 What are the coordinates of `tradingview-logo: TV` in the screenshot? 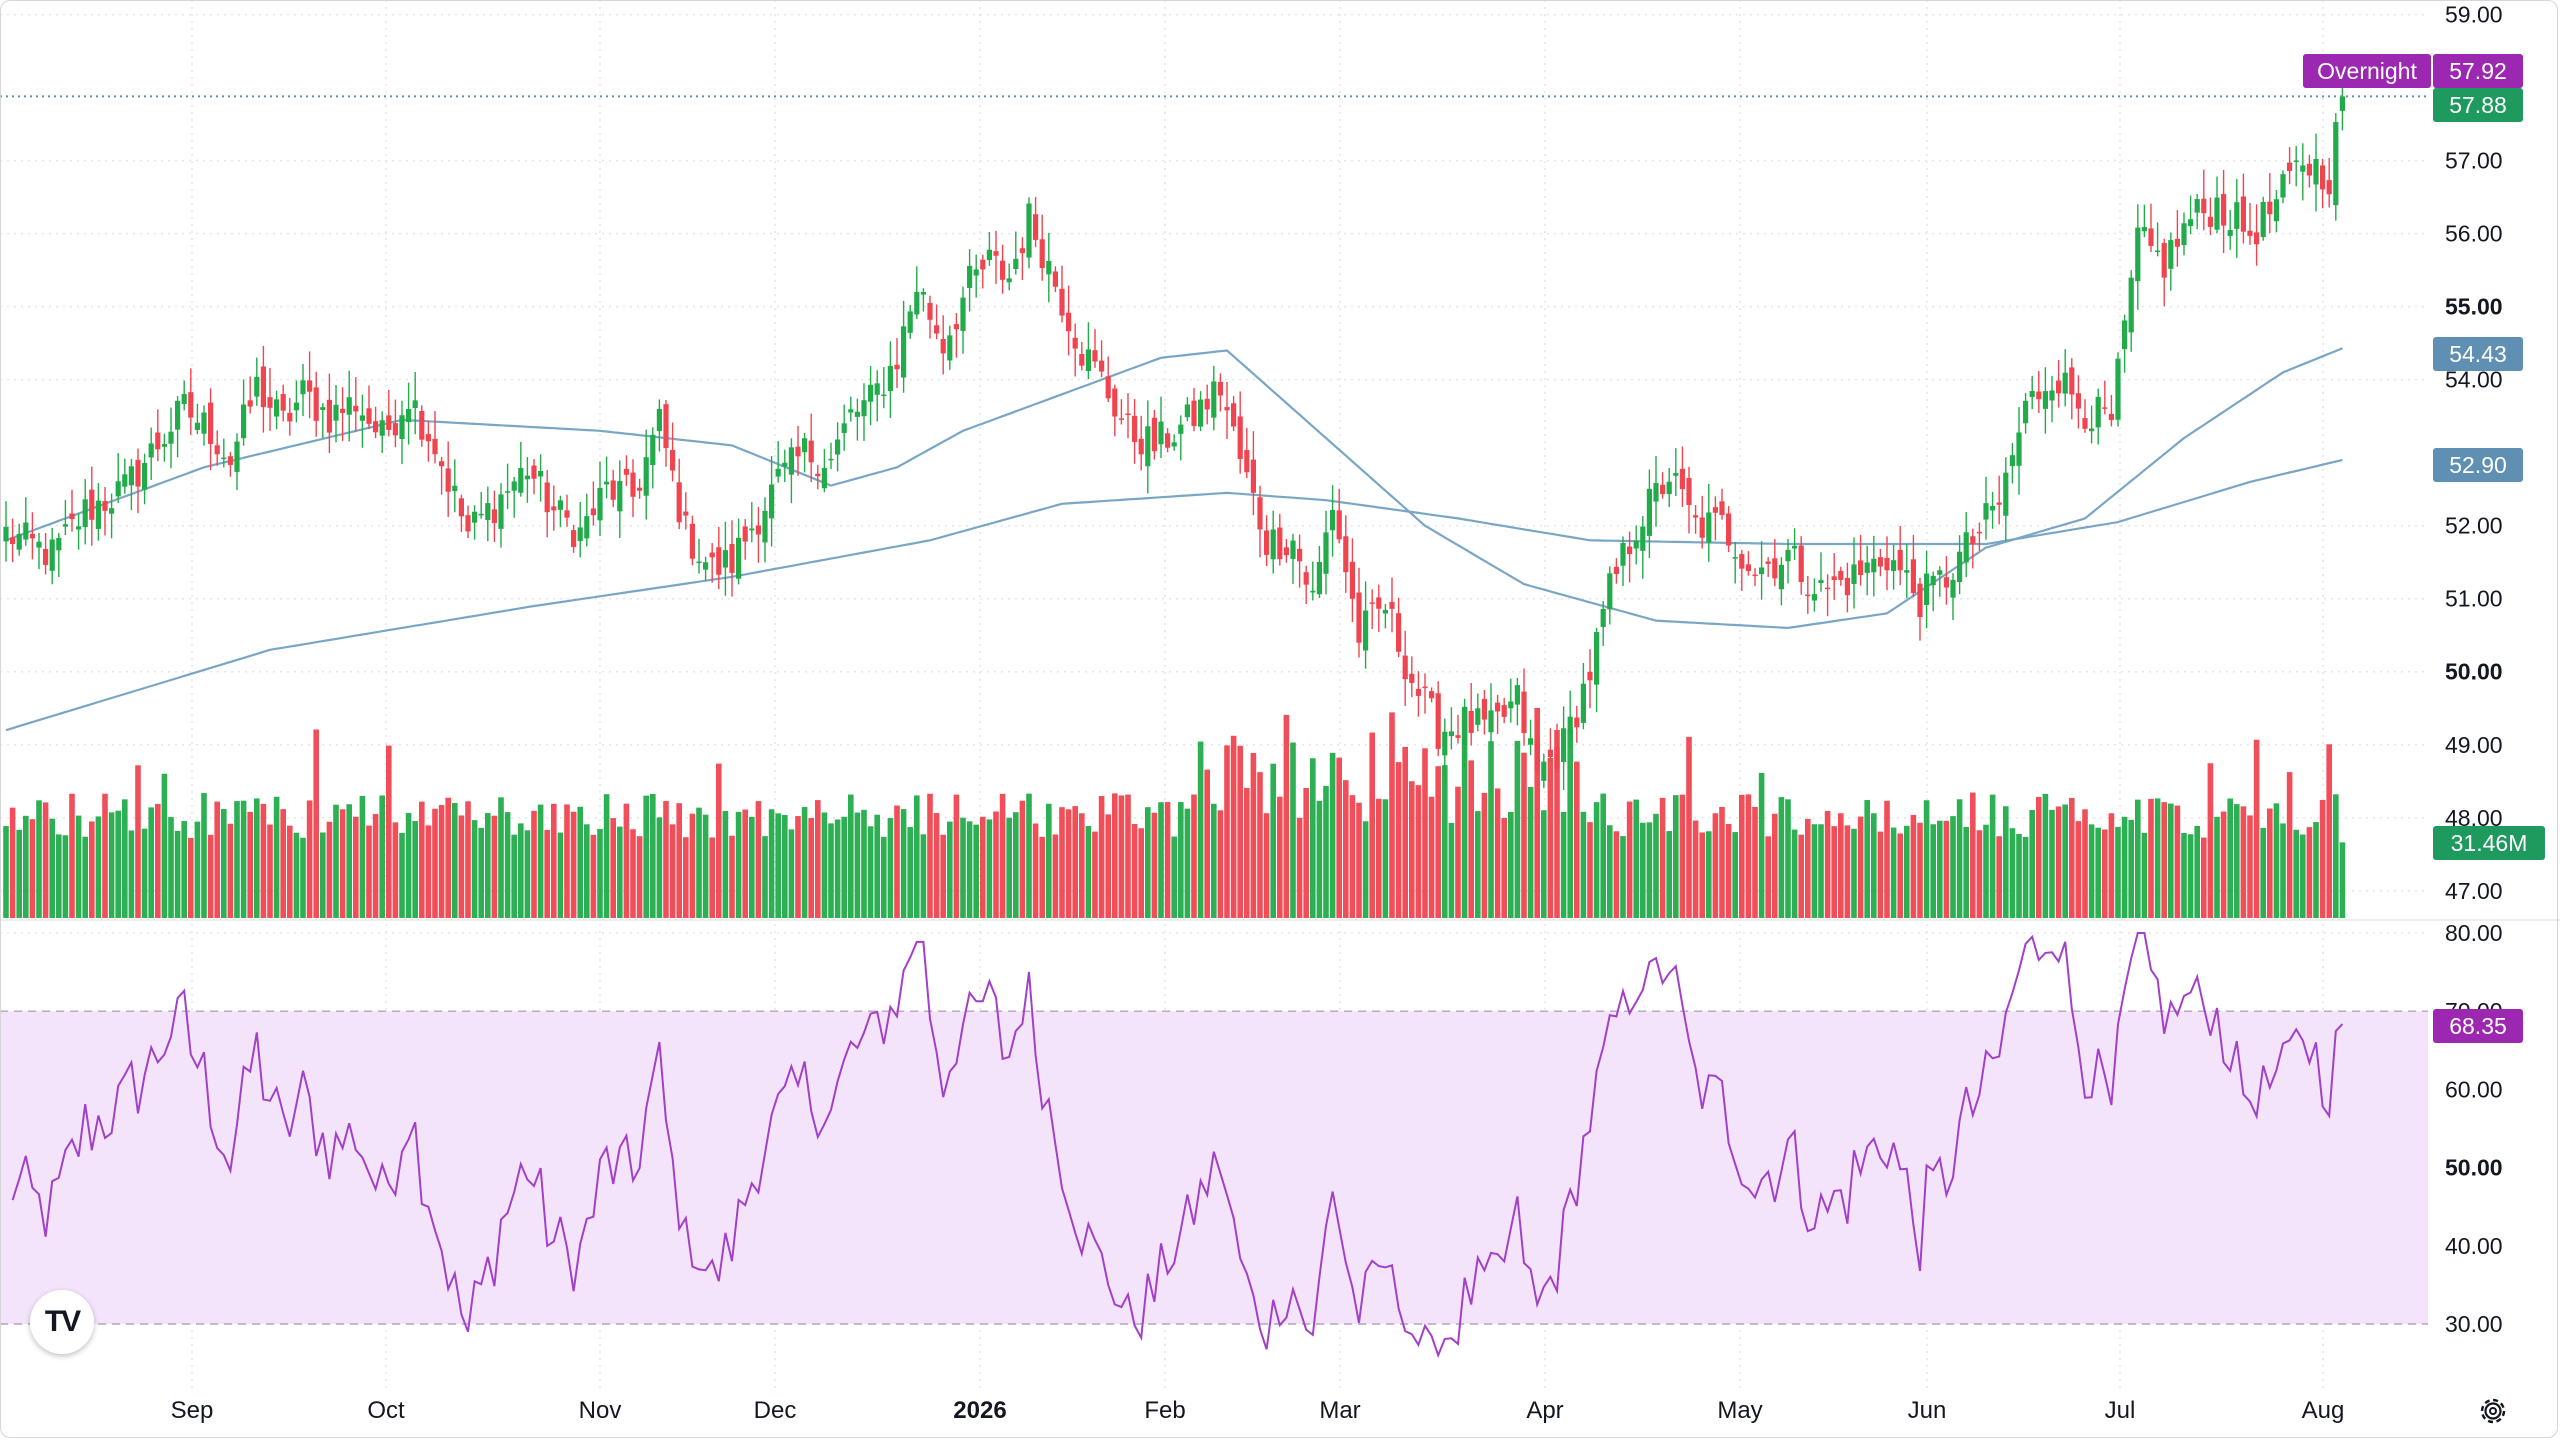 It's located at (62, 1322).